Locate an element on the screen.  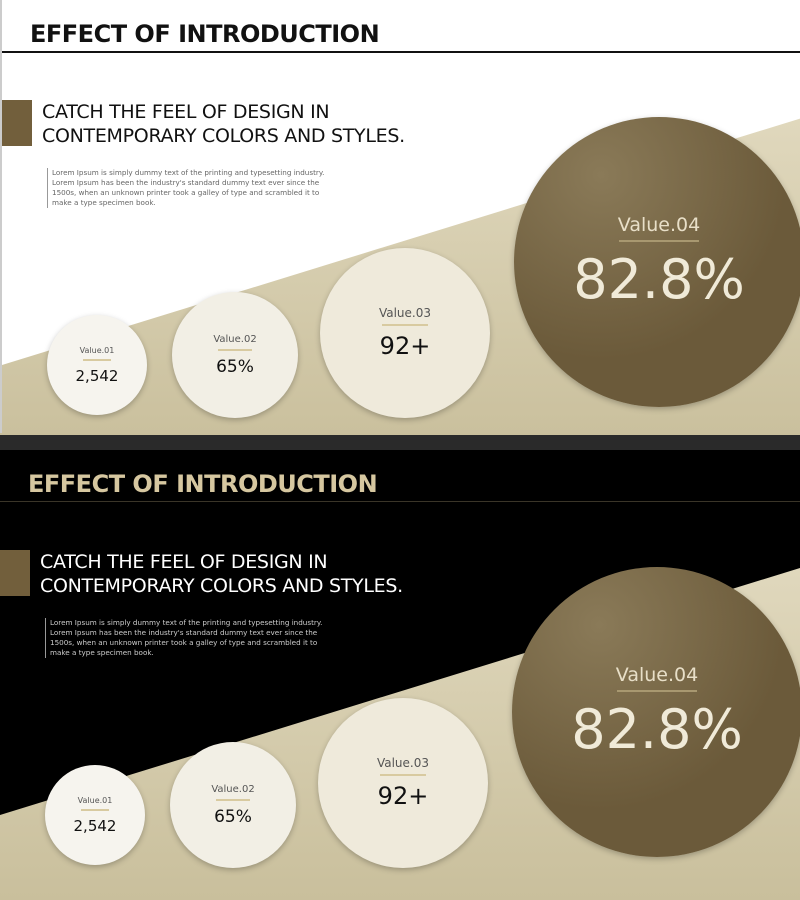
slide-separator is located at coordinates (400, 441).